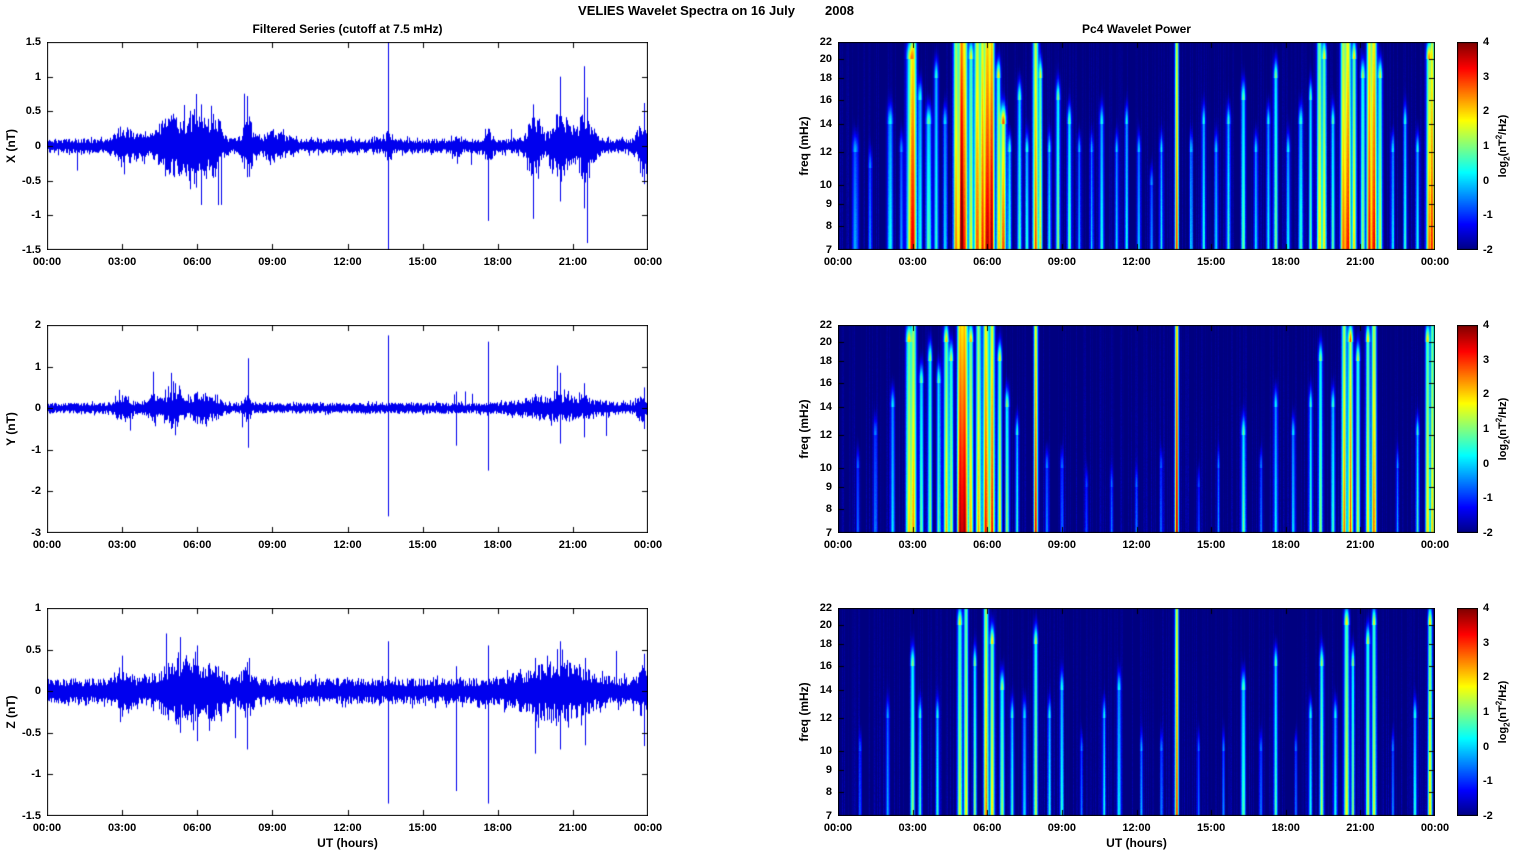 This screenshot has height=851, width=1526. What do you see at coordinates (825, 382) in the screenshot?
I see `y-tick-label: 16` at bounding box center [825, 382].